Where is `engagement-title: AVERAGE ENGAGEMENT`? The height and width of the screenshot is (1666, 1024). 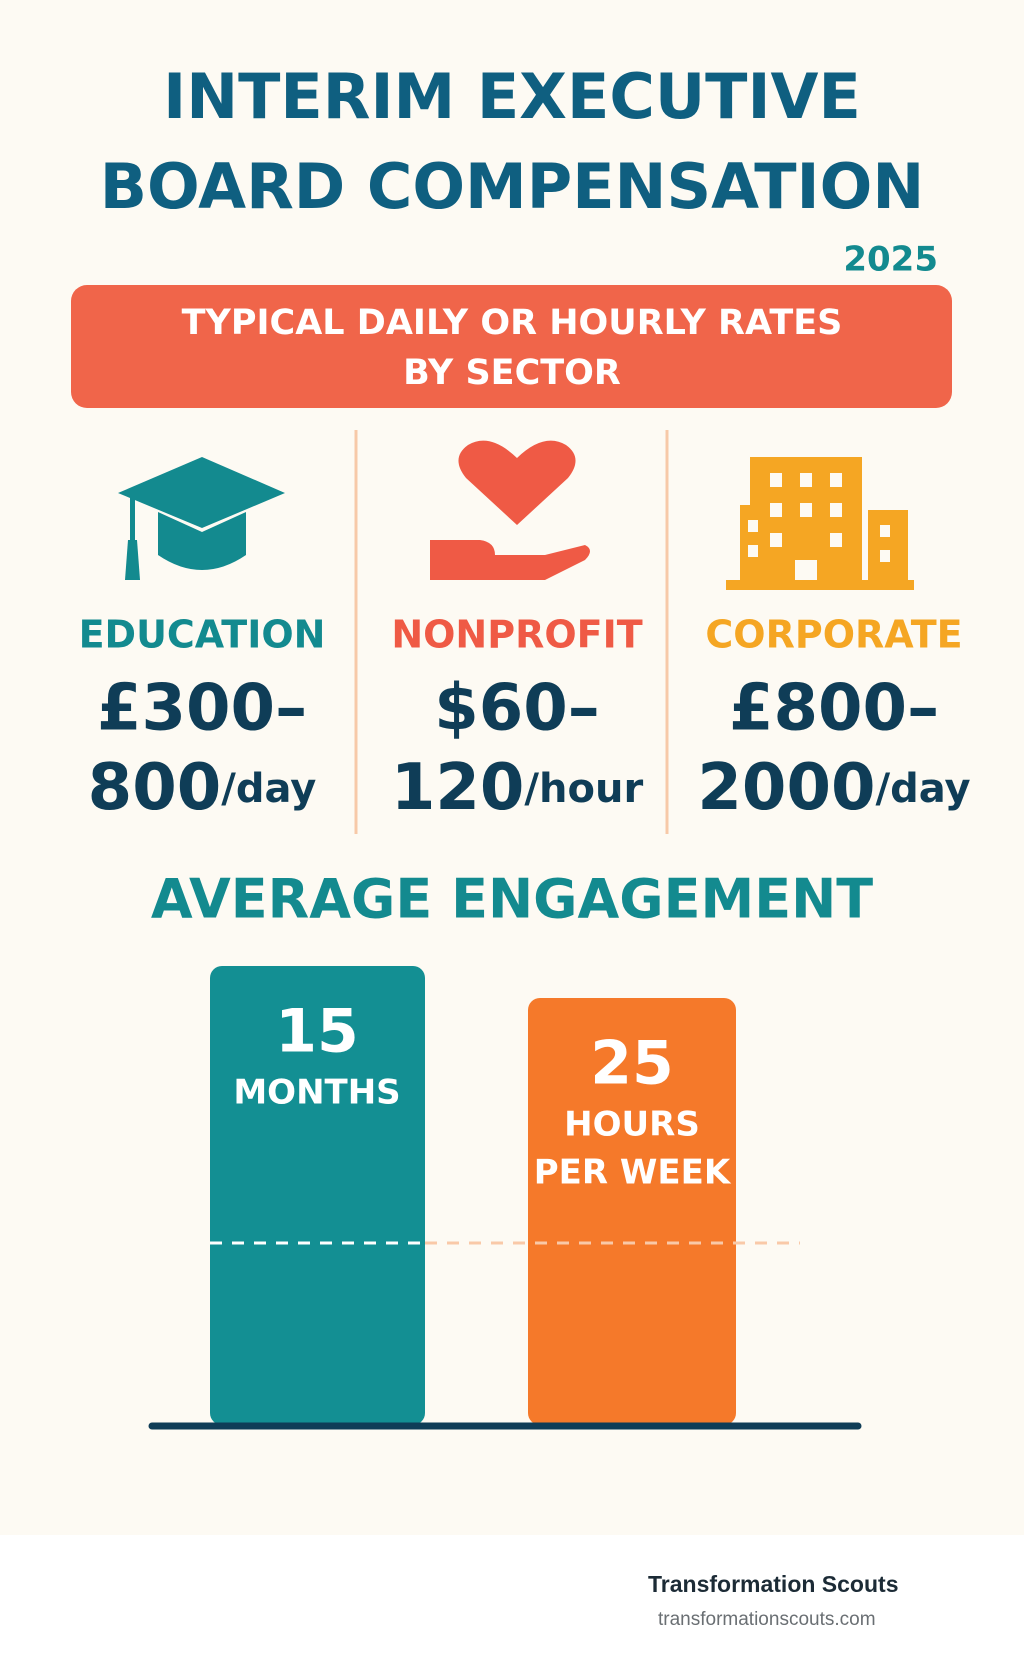
engagement-title: AVERAGE ENGAGEMENT is located at coordinates (512, 899).